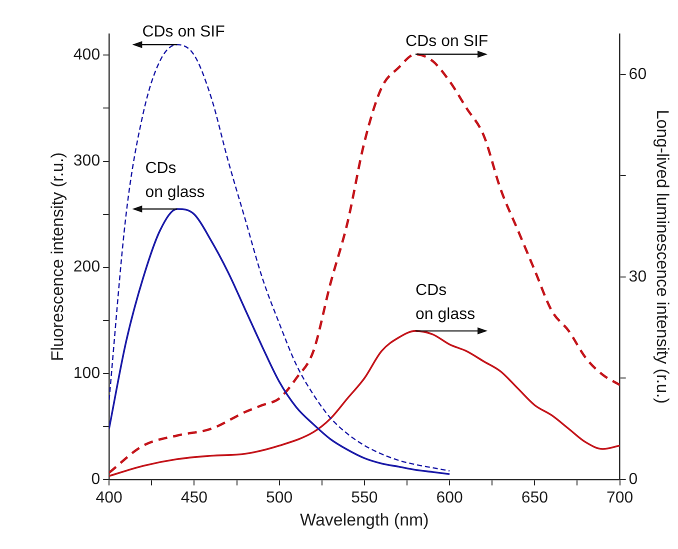  Describe the element at coordinates (279, 497) in the screenshot. I see `x-tick-label: 500` at that location.